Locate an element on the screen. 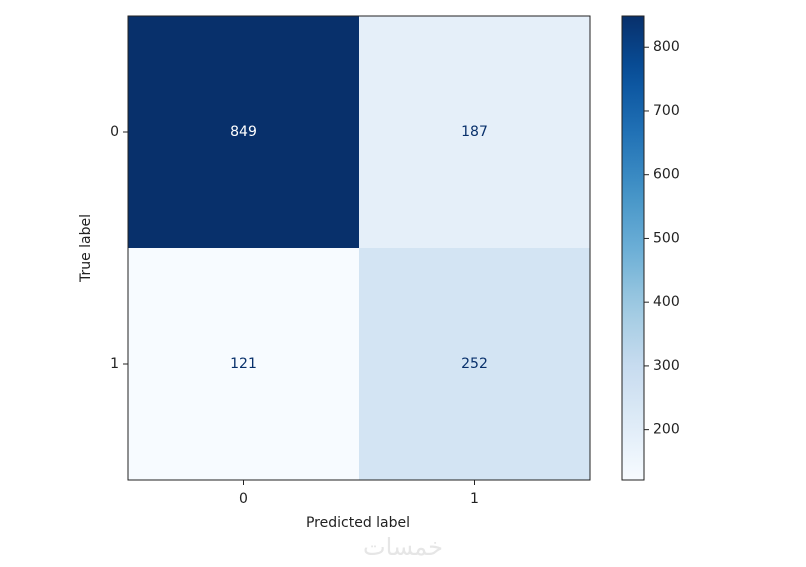  colorbar-tick-label: 200 is located at coordinates (666, 430).